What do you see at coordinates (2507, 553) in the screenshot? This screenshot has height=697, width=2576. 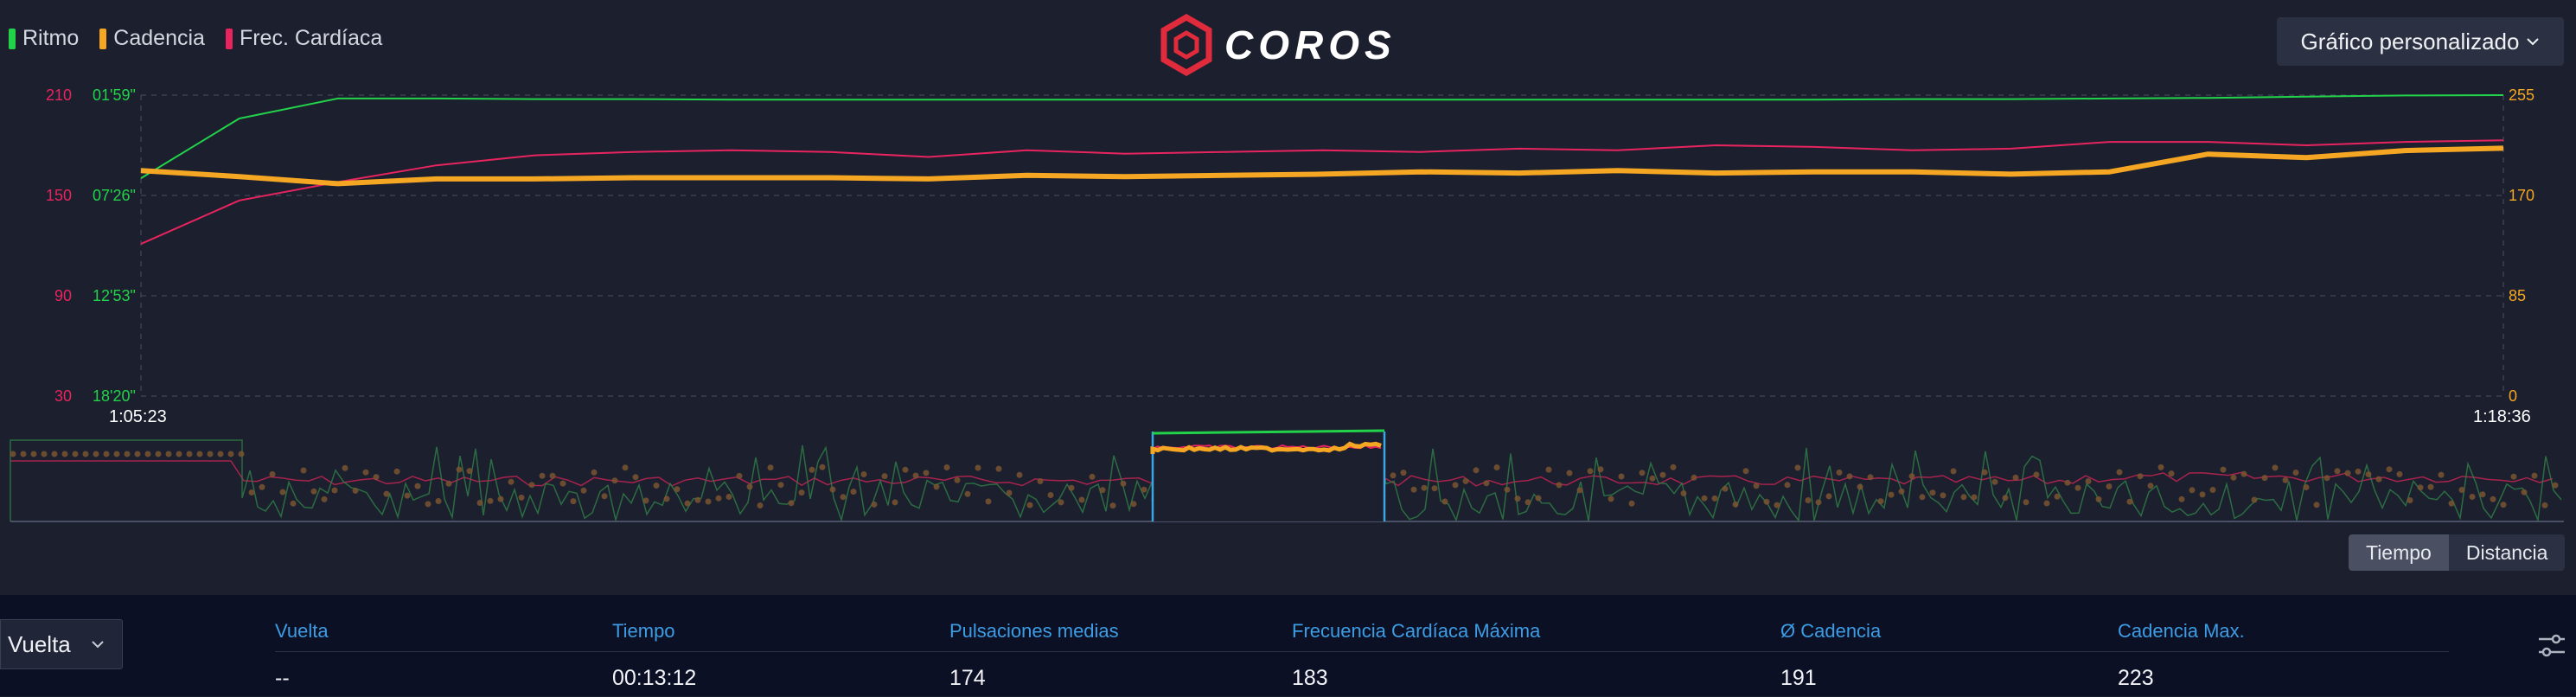 I see `tab-distance: Distancia` at bounding box center [2507, 553].